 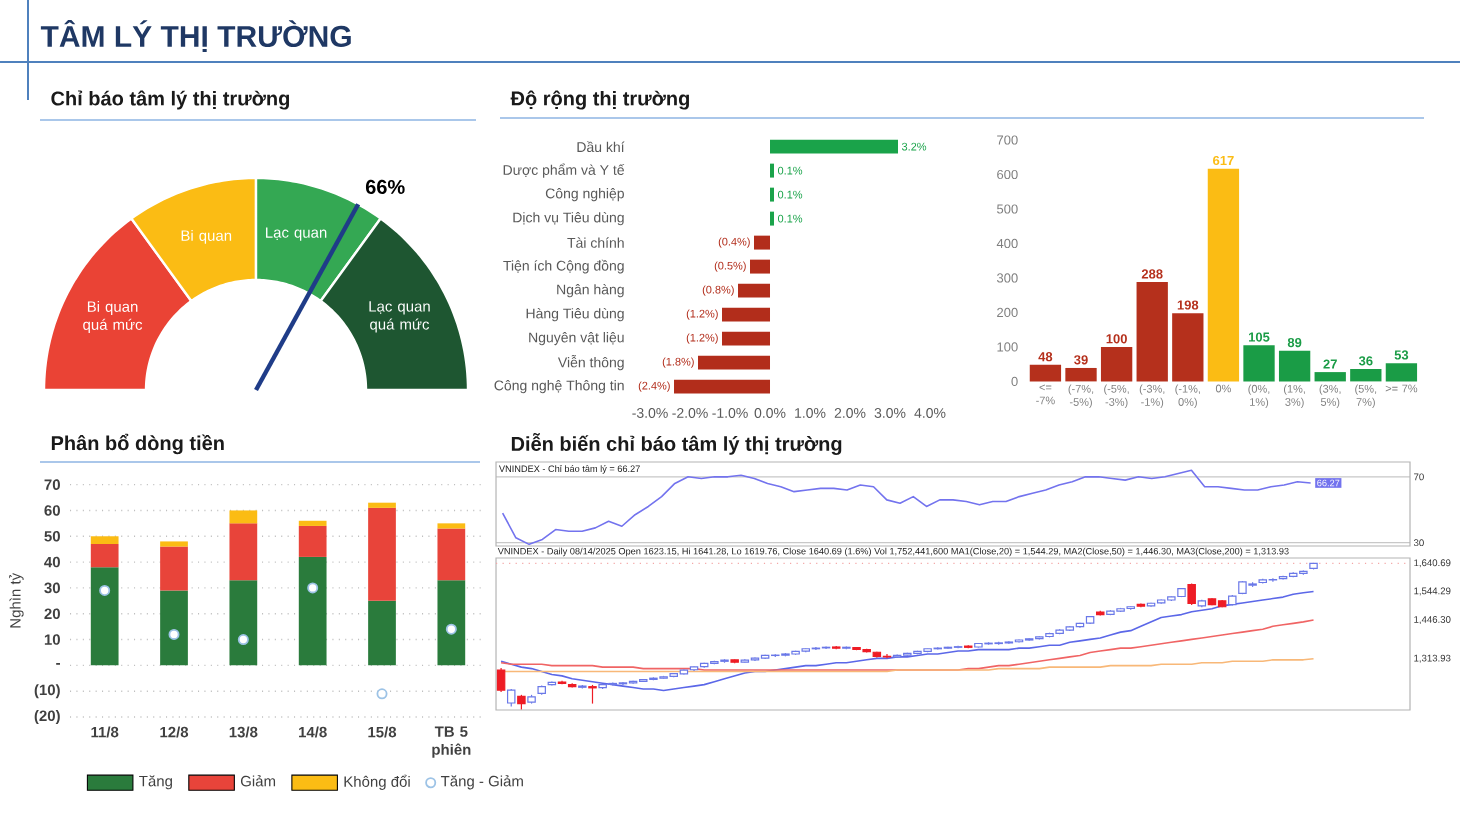 I want to click on text: 66%, so click(x=385, y=187).